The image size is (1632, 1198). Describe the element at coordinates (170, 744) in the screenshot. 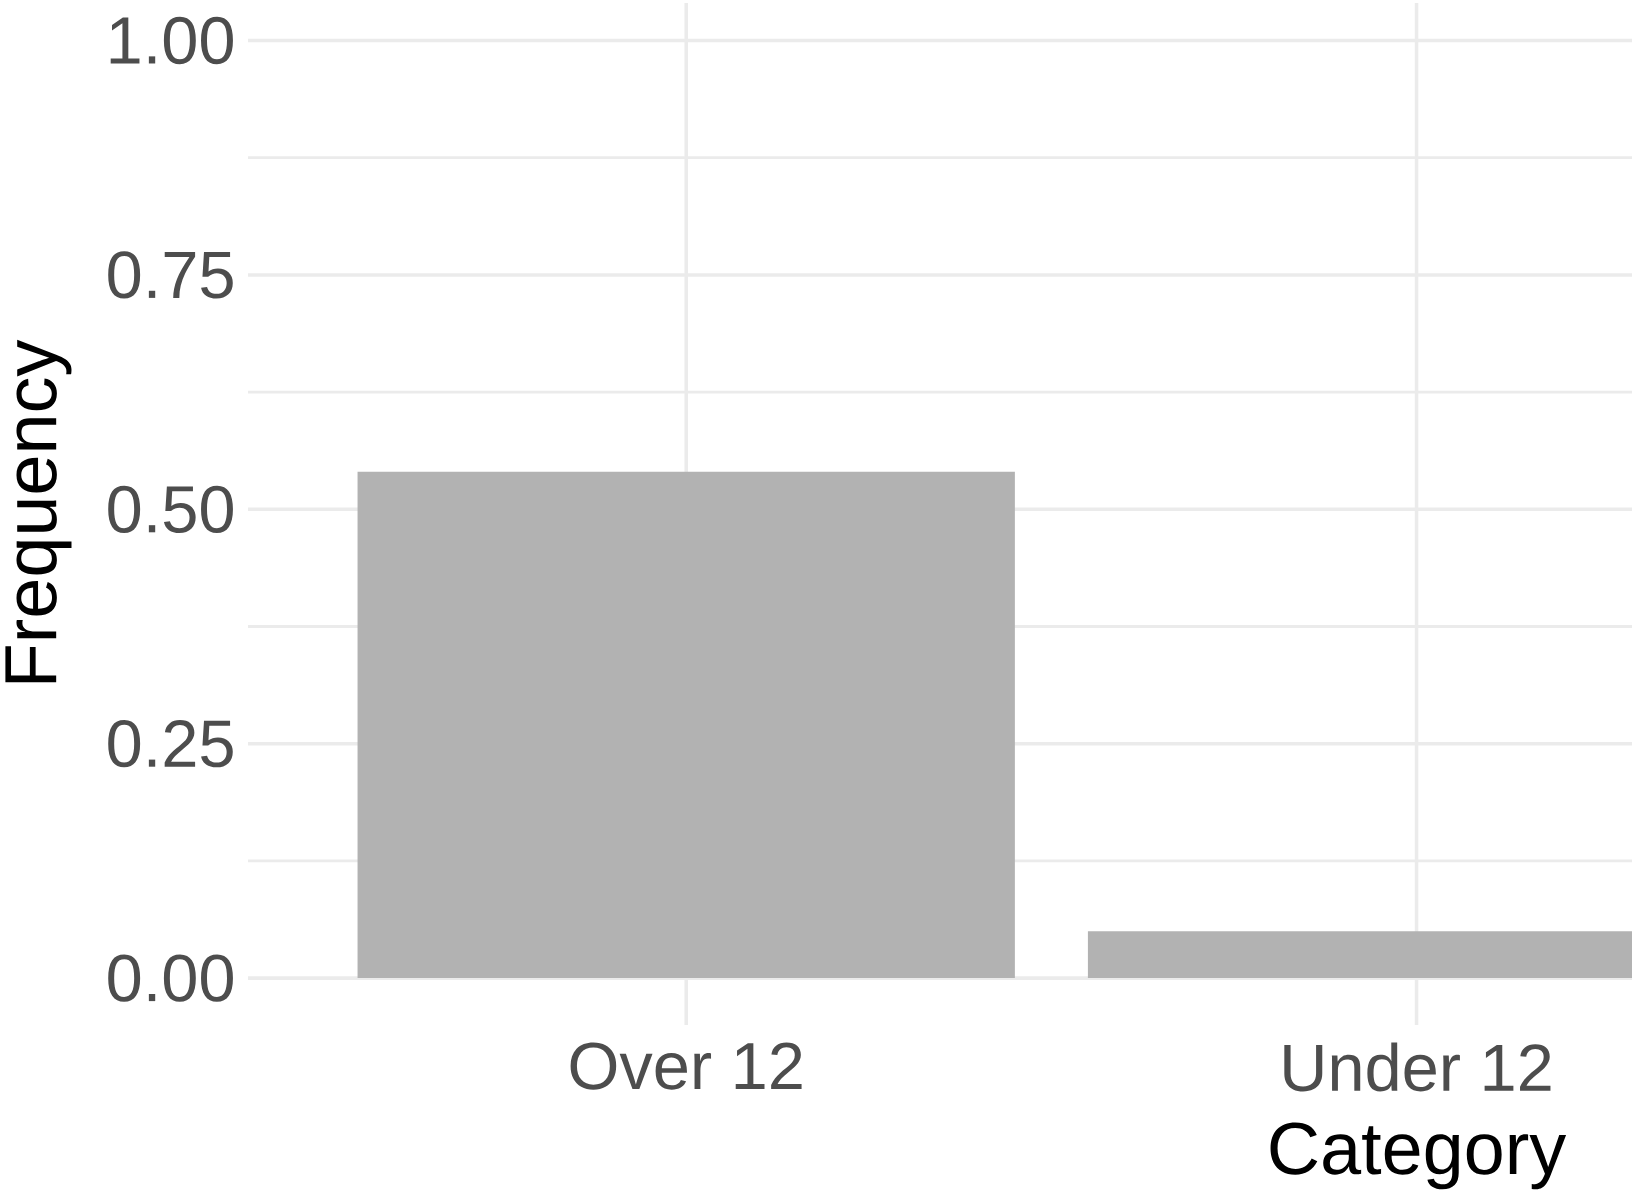

I see `y-tick-label: 0.25` at that location.